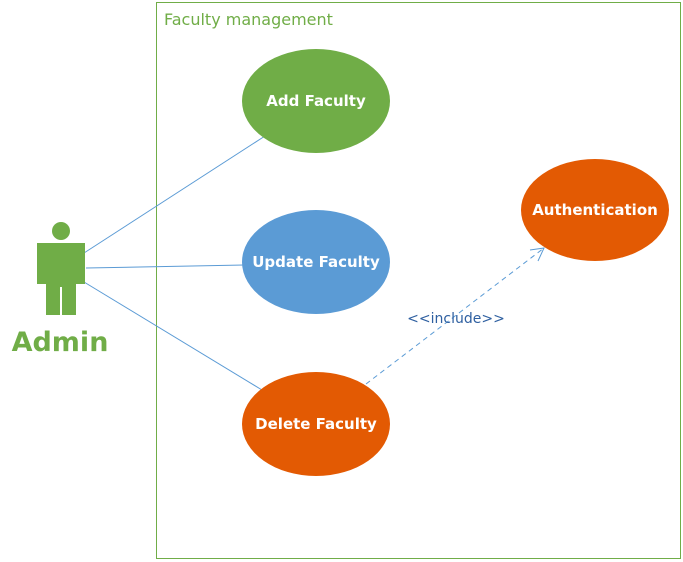 This screenshot has height=562, width=683. What do you see at coordinates (61, 268) in the screenshot?
I see `admin-actor-icon` at bounding box center [61, 268].